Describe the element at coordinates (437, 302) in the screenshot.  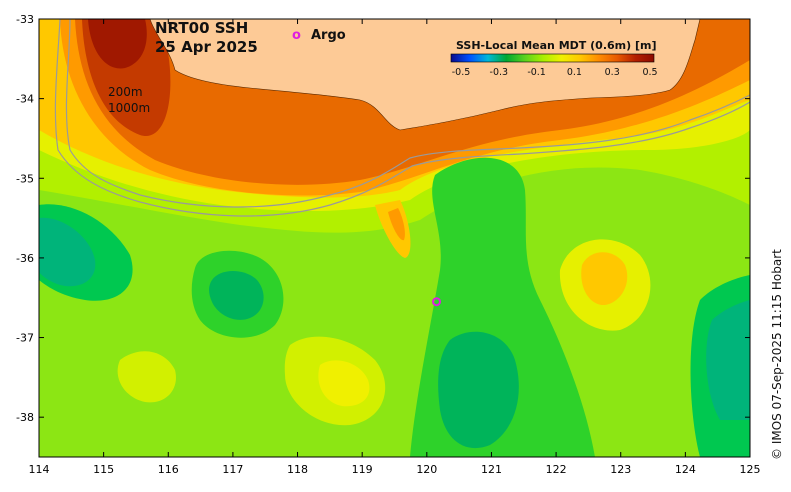
I see `argo-float-marker` at that location.